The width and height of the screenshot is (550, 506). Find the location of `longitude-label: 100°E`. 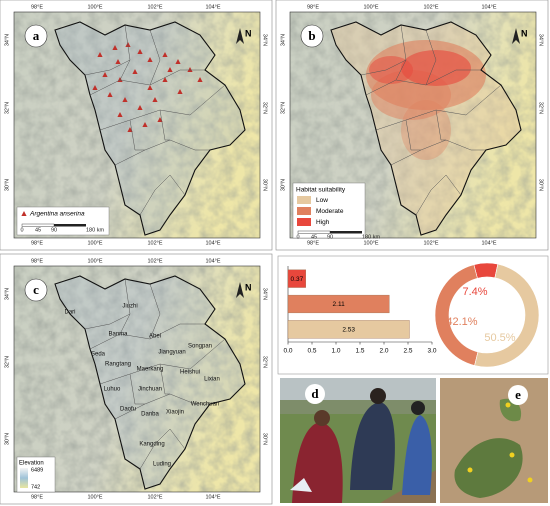

longitude-label: 100°E is located at coordinates (94, 261).